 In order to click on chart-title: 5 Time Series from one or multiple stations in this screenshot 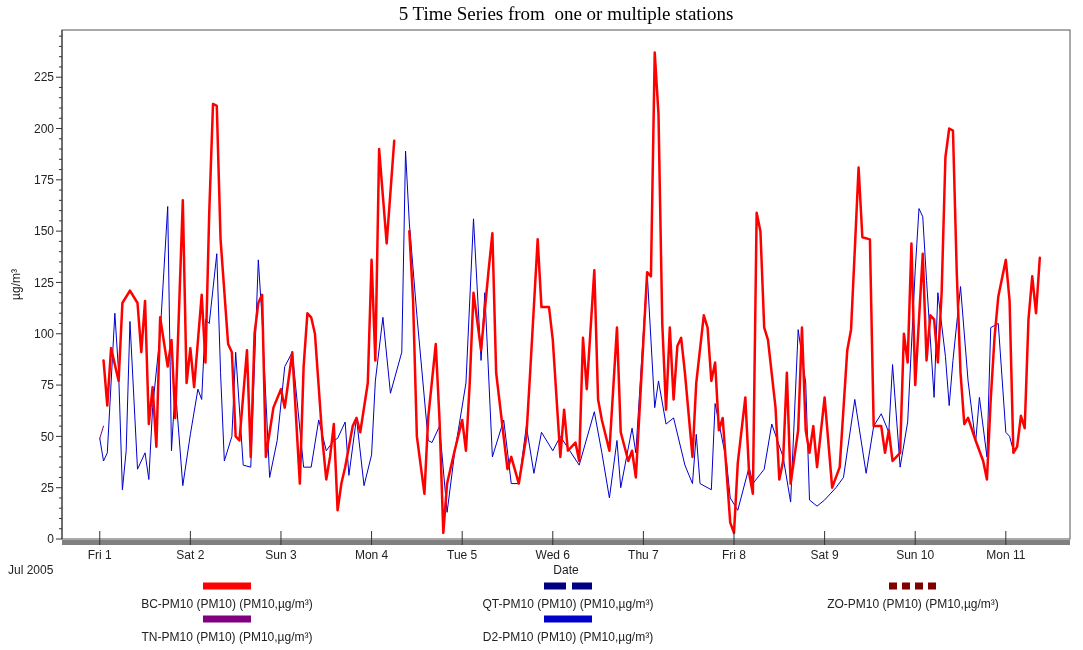, I will do `click(566, 13)`.